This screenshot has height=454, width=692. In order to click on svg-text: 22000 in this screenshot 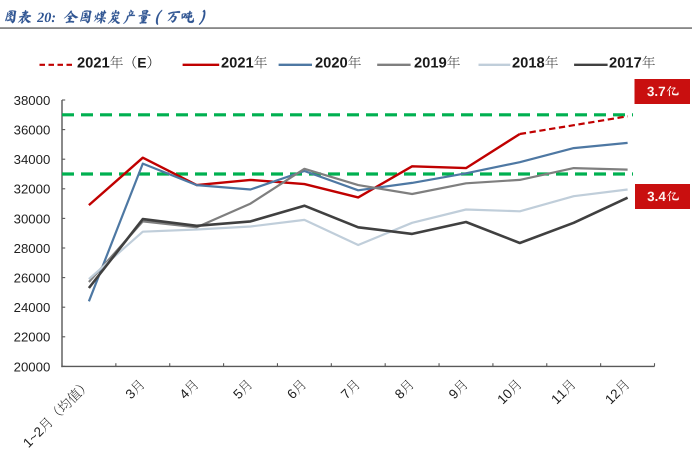, I will do `click(32, 337)`.